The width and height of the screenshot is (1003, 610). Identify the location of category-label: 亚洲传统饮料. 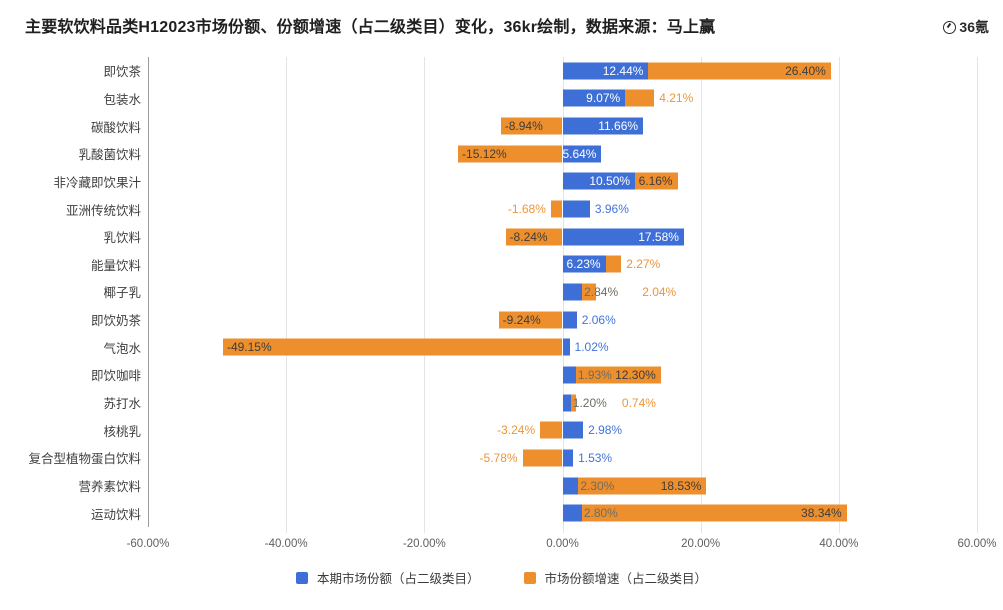
(103, 210).